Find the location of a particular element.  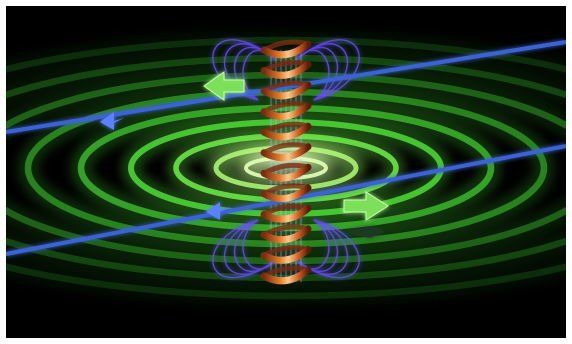

solenoid-coil is located at coordinates (286, 162).